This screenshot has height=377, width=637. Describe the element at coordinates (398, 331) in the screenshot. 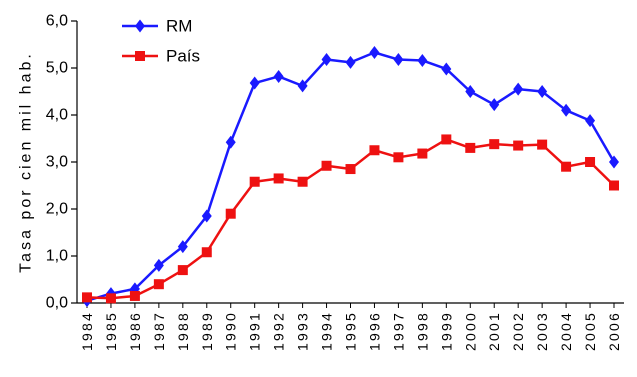

I see `x-tick-label: 1997` at that location.